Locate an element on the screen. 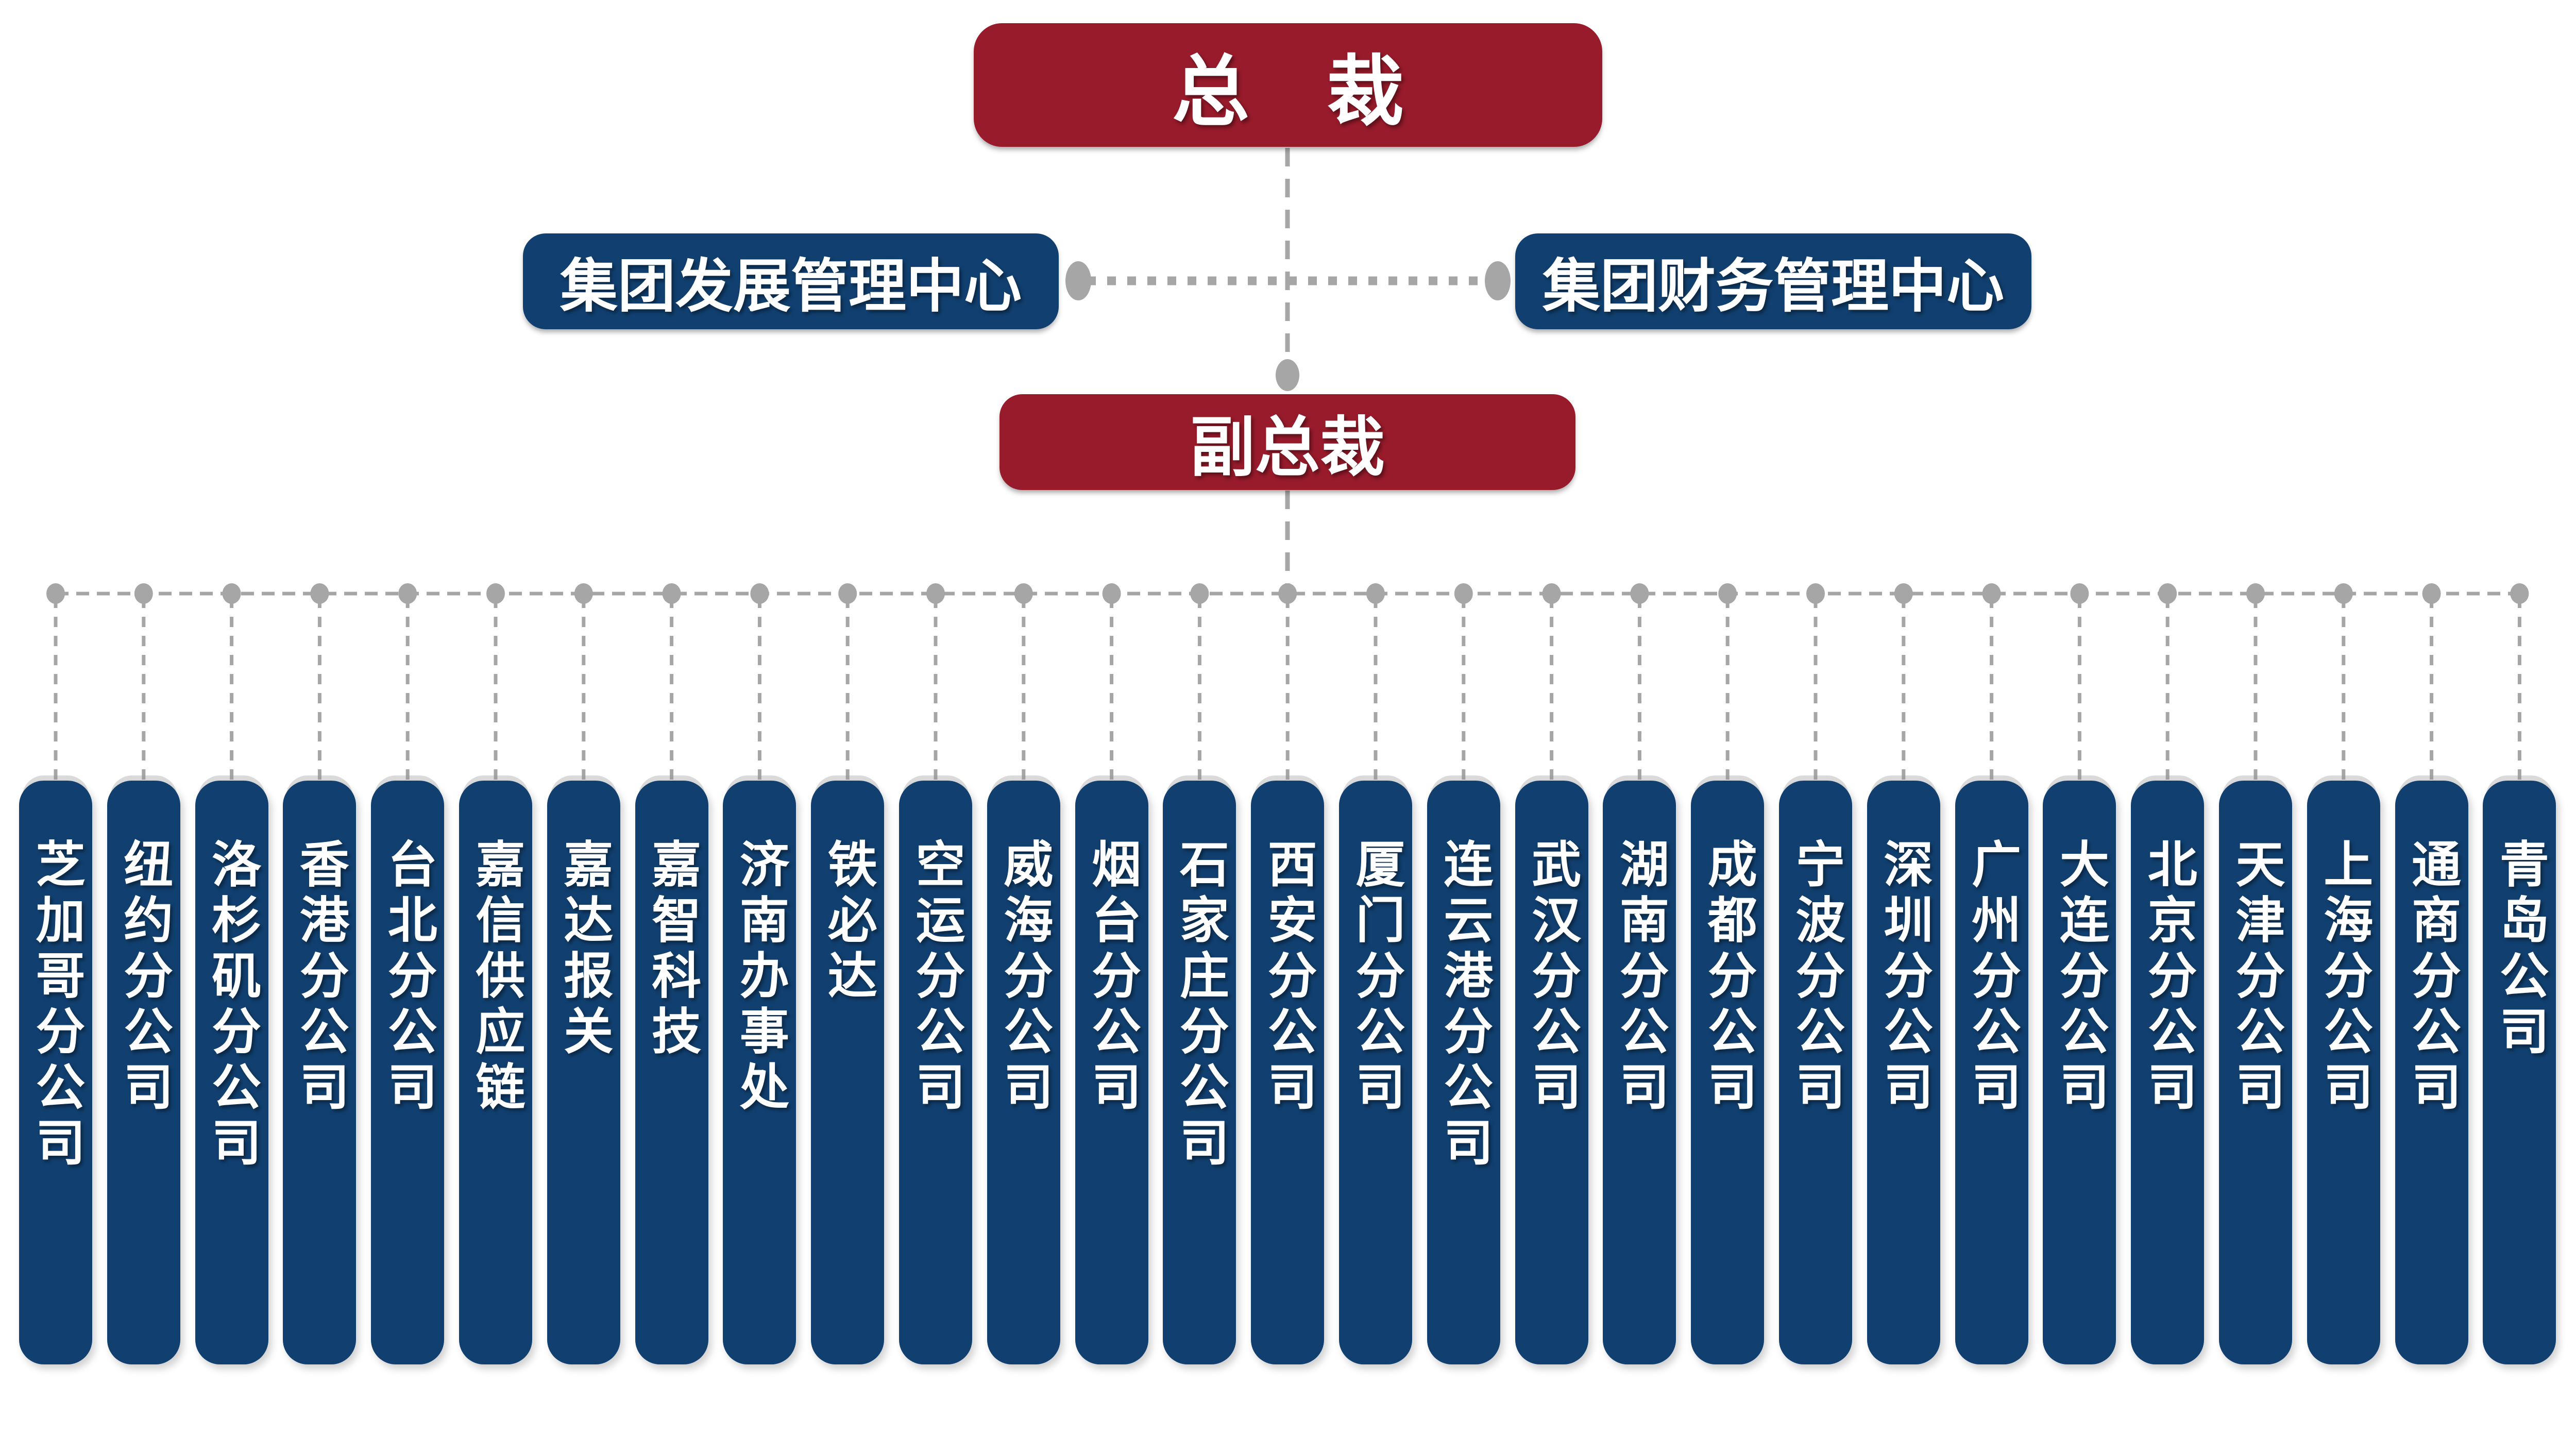  branch-label: 台北分公司 is located at coordinates (408, 977).